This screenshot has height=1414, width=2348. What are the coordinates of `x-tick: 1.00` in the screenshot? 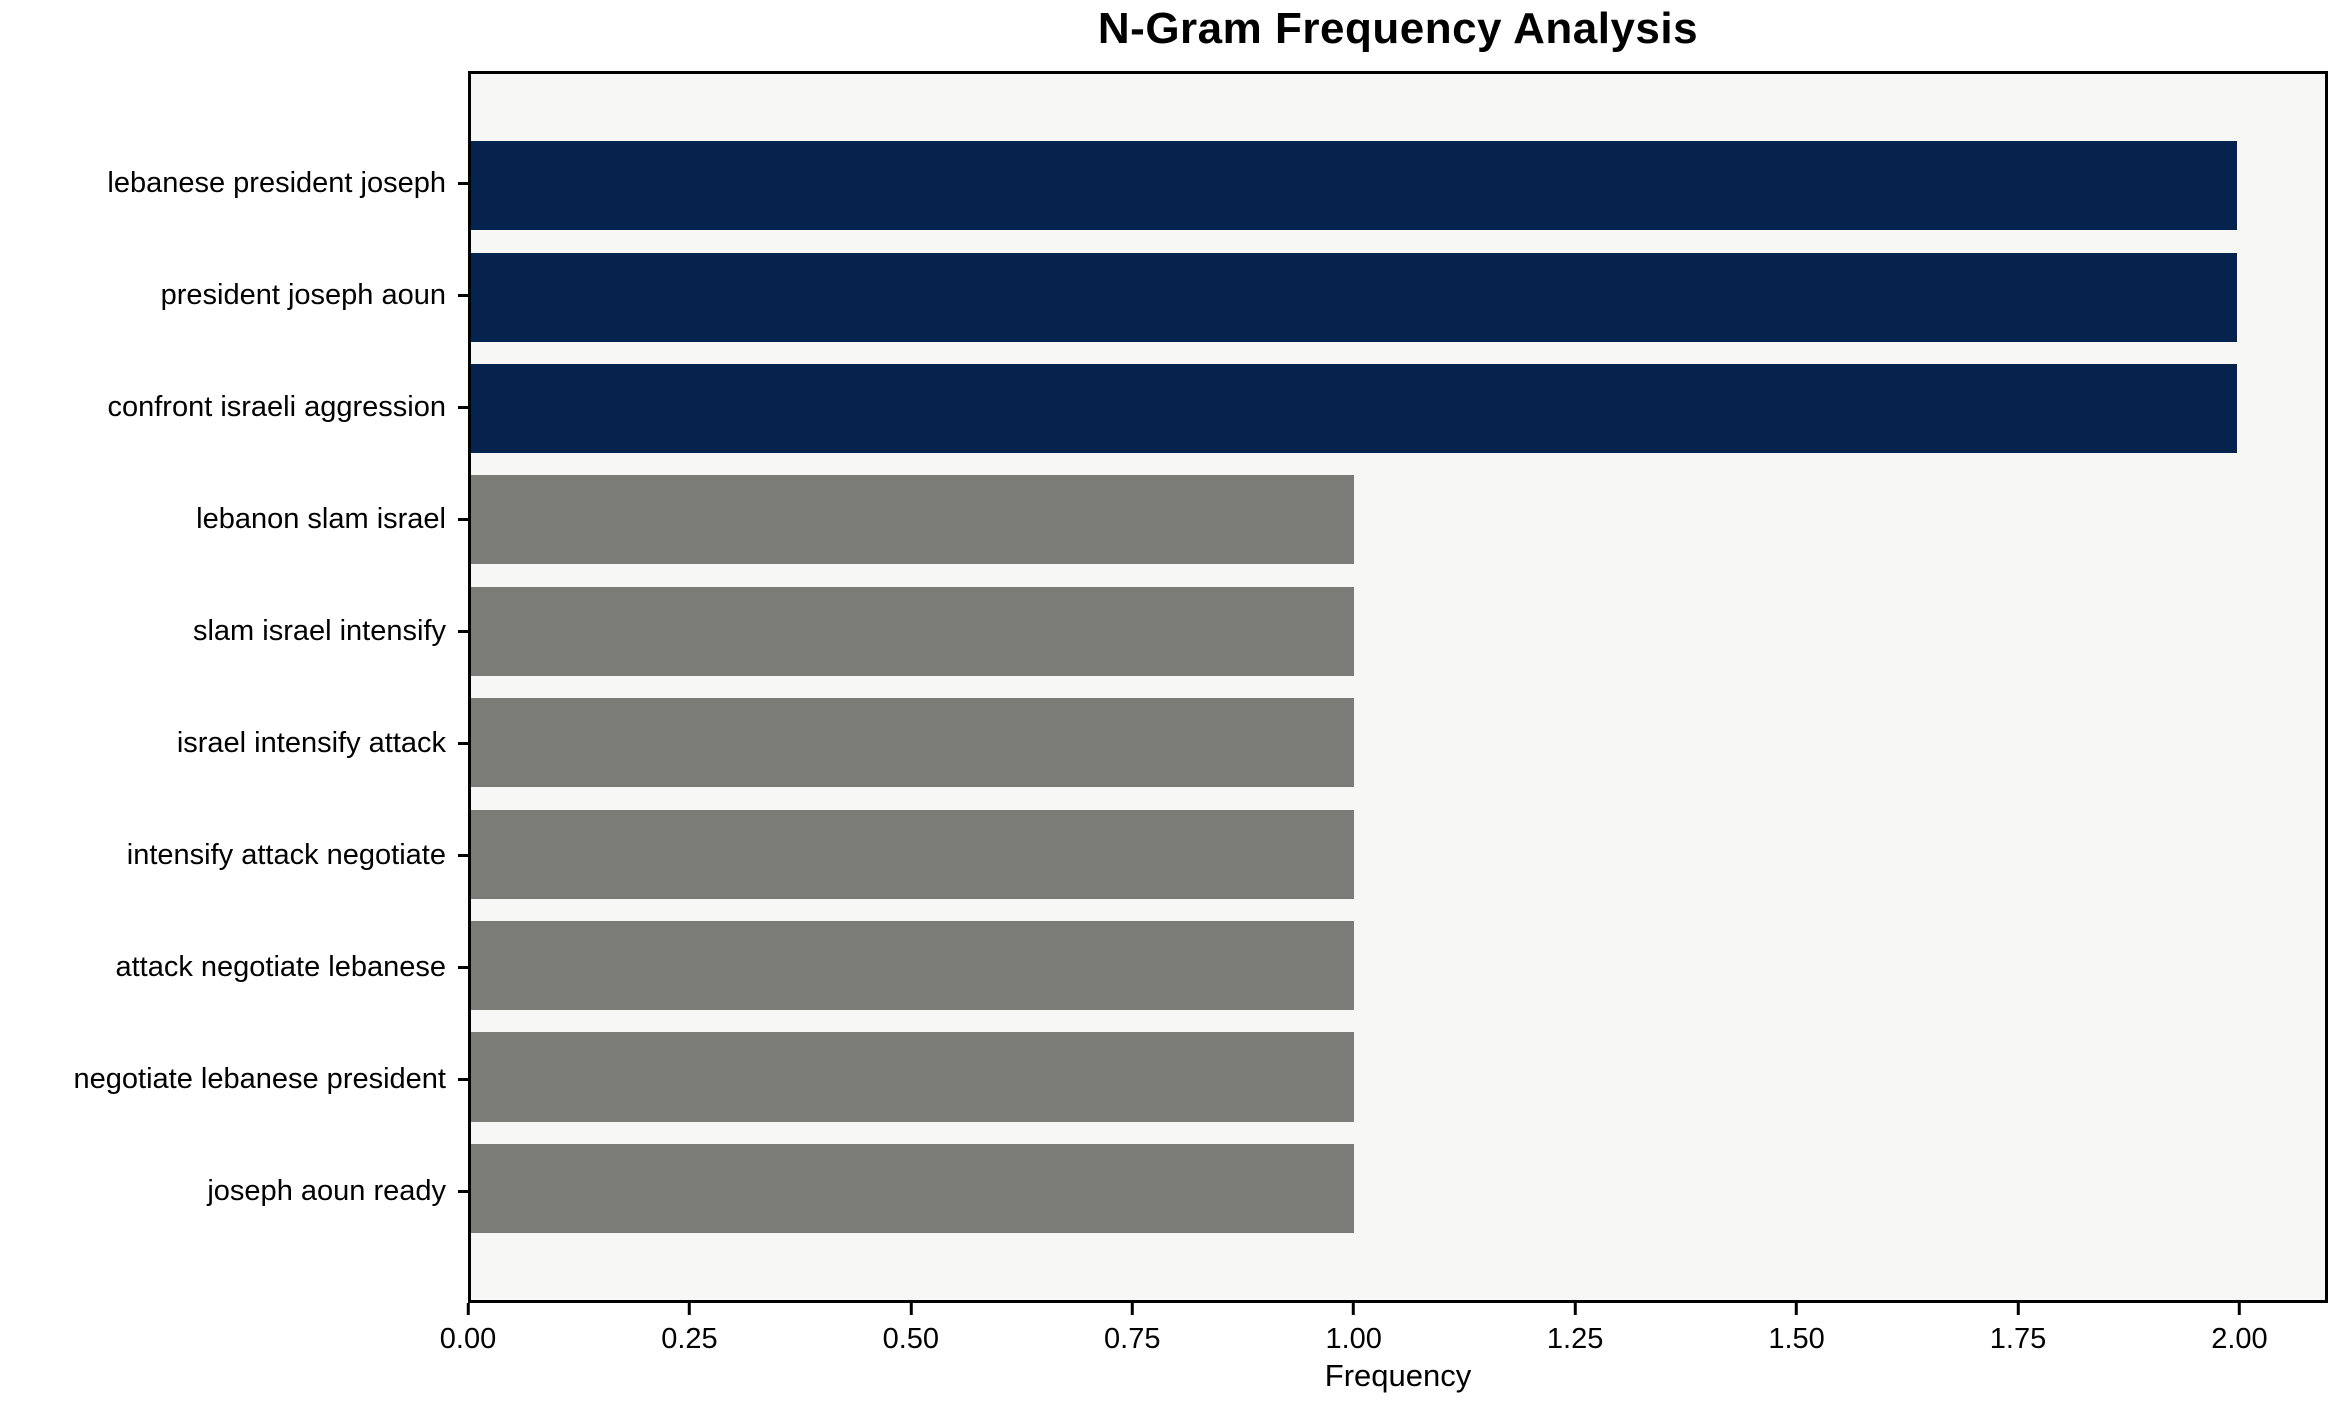 It's located at (1353, 1329).